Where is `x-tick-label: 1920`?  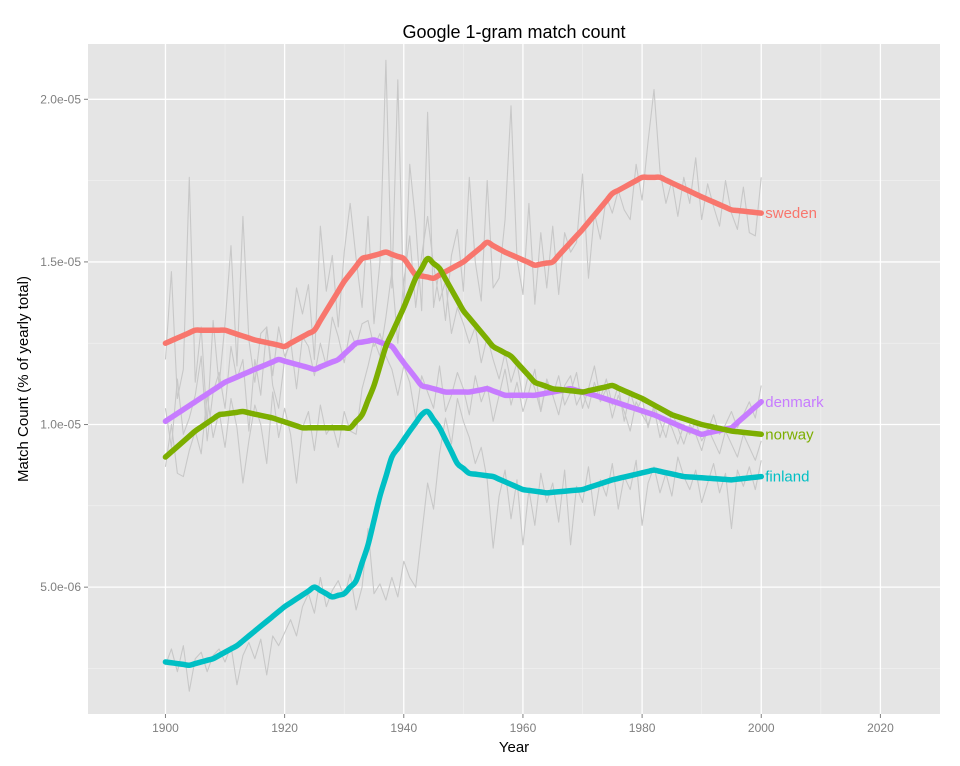 x-tick-label: 1920 is located at coordinates (284, 728).